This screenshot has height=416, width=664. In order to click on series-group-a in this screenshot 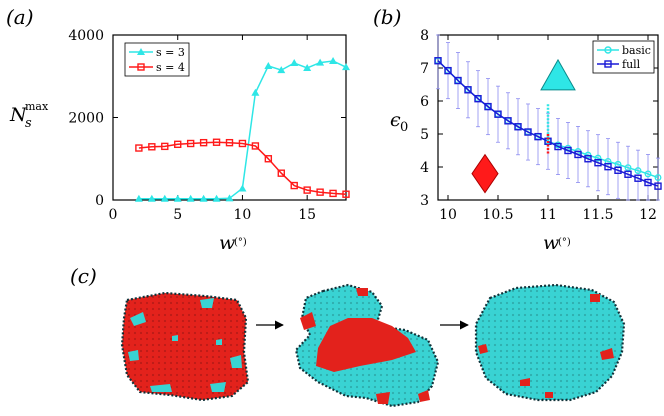, I will do `click(242, 129)`.